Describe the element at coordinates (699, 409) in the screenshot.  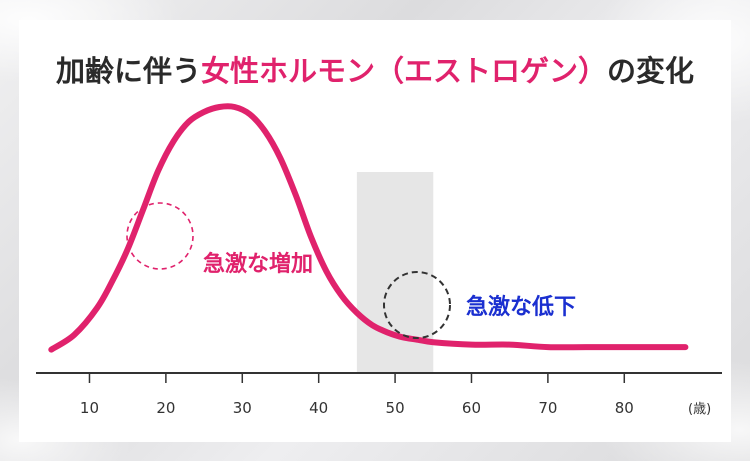
I see `x-axis-unit-label: (歳)` at that location.